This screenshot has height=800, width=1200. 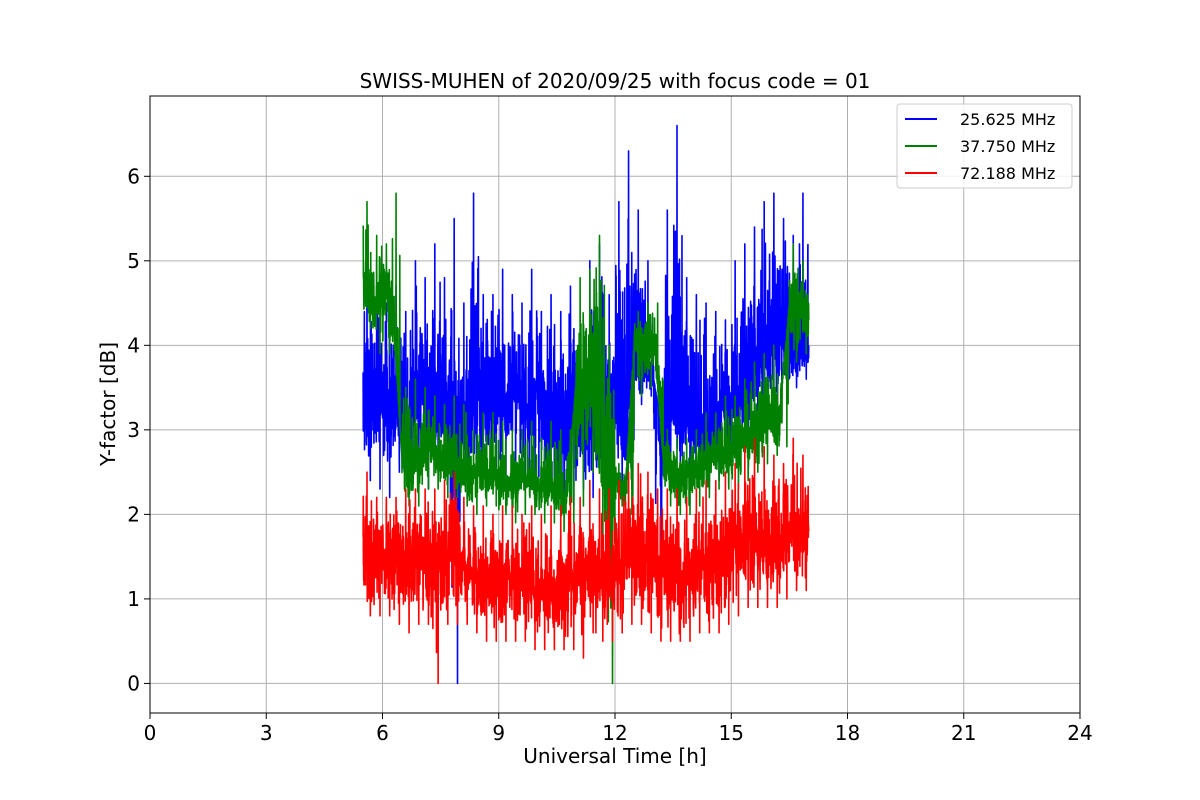 What do you see at coordinates (1007, 119) in the screenshot?
I see `legend-label: 25.625 MHz` at bounding box center [1007, 119].